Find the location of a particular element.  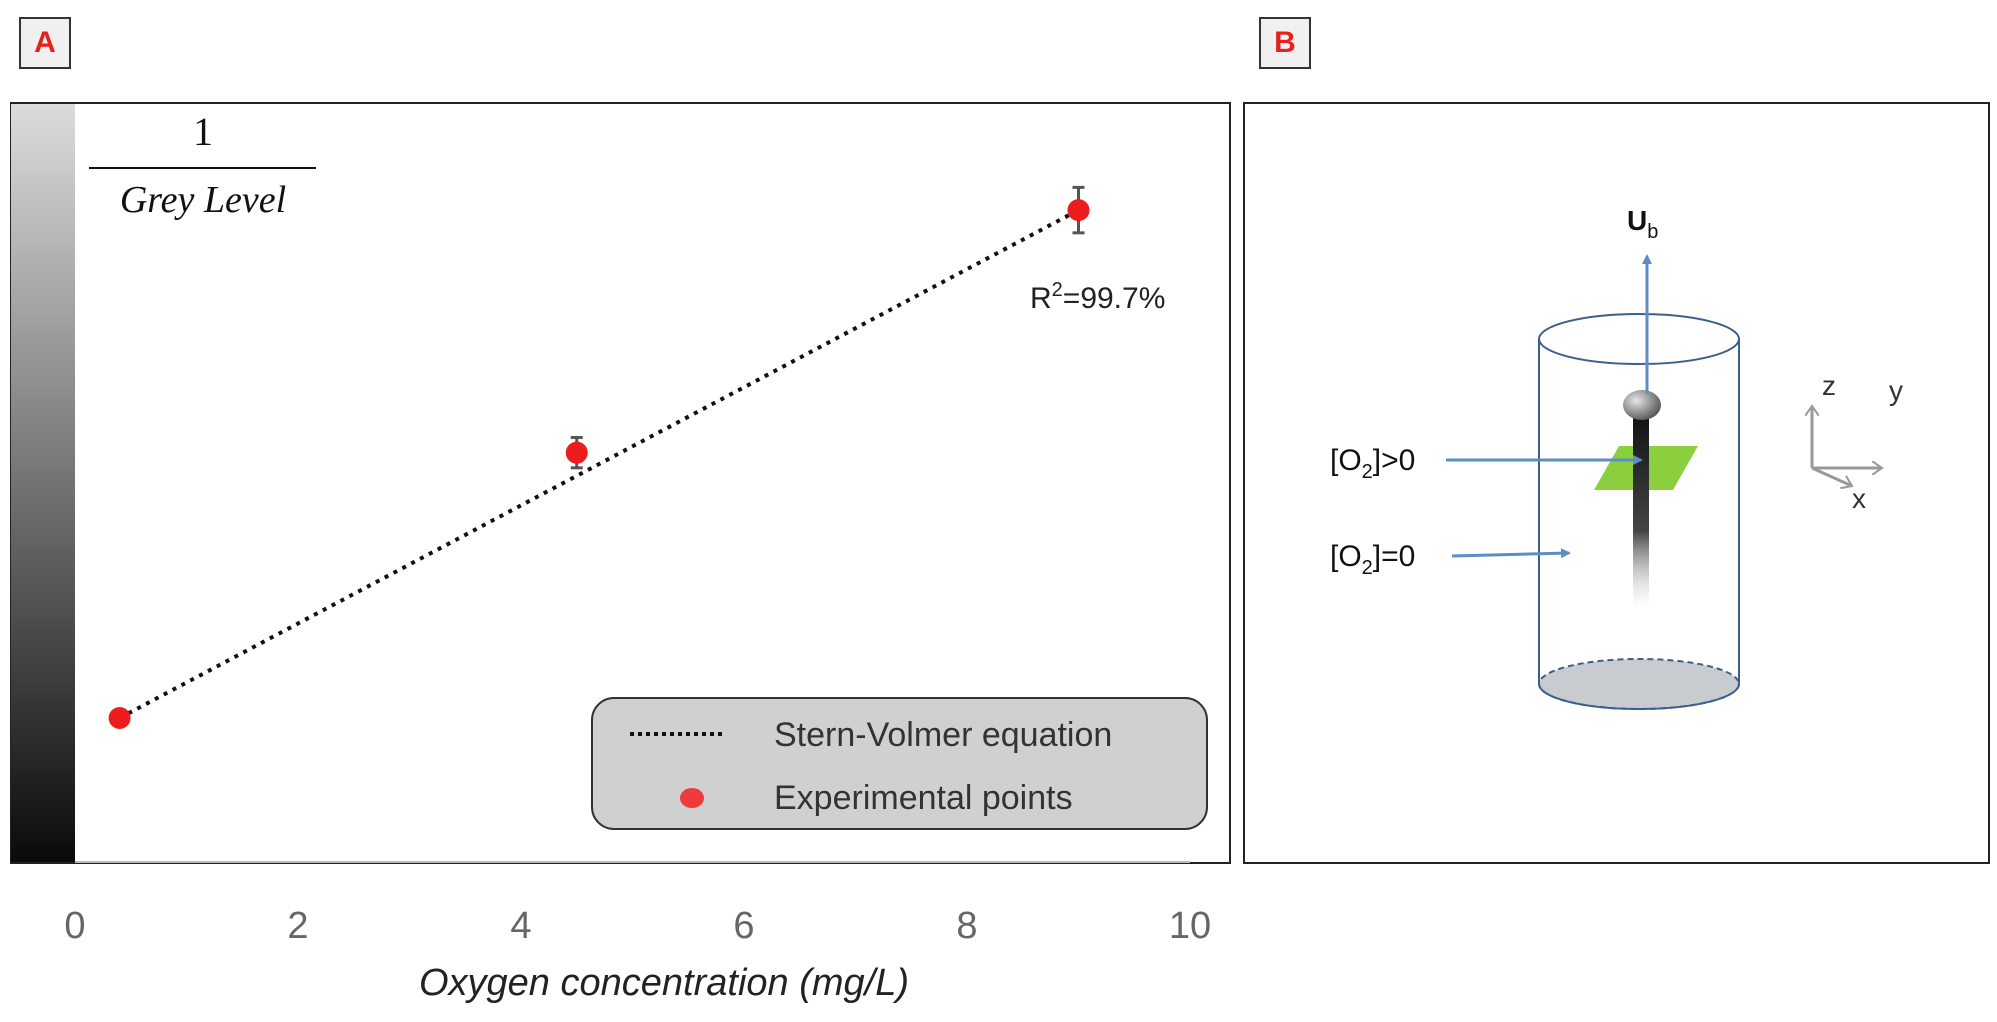

r2-annotation: R2=99.7% is located at coordinates (1097, 297).